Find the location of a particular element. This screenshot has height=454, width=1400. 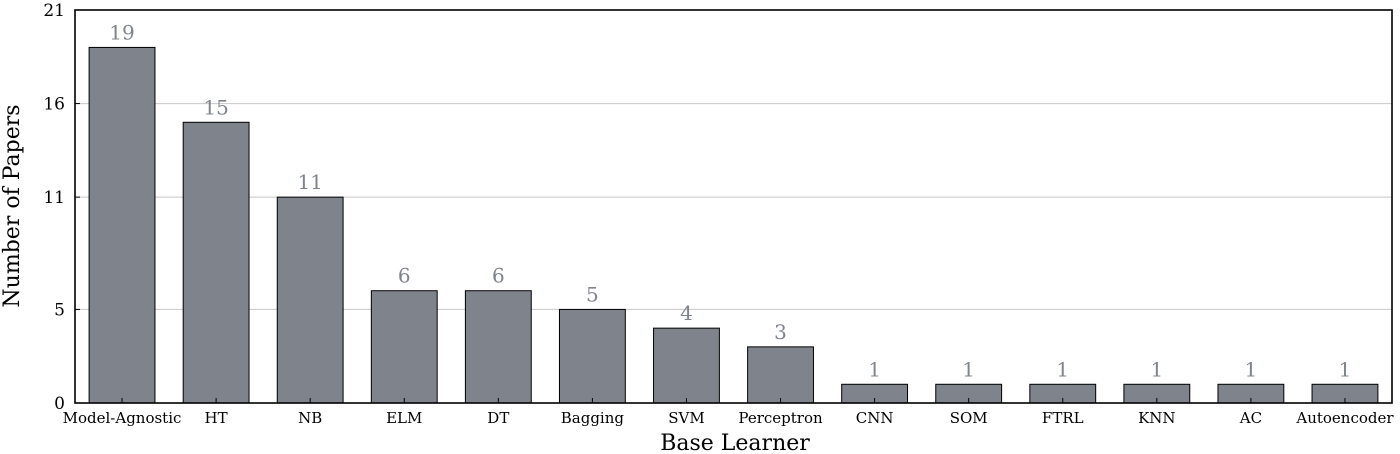

y-tick-label: 5 is located at coordinates (59, 310).